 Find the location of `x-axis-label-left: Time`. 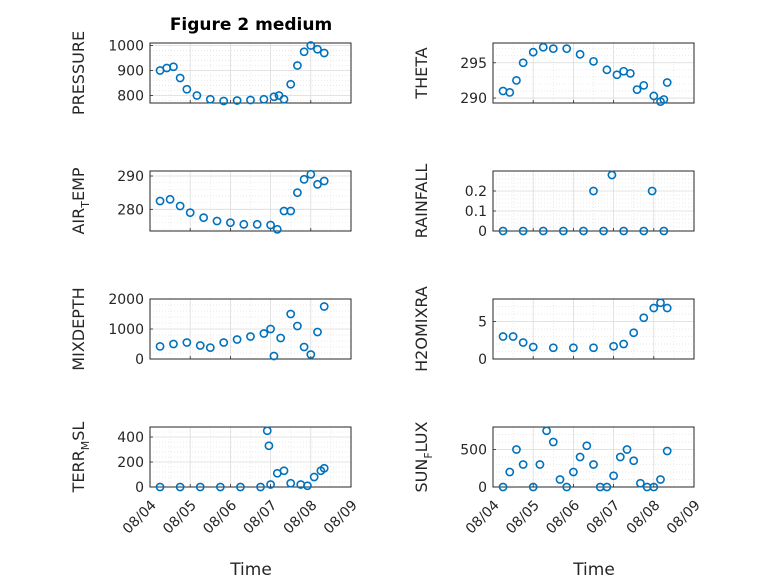

x-axis-label-left: Time is located at coordinates (250, 570).